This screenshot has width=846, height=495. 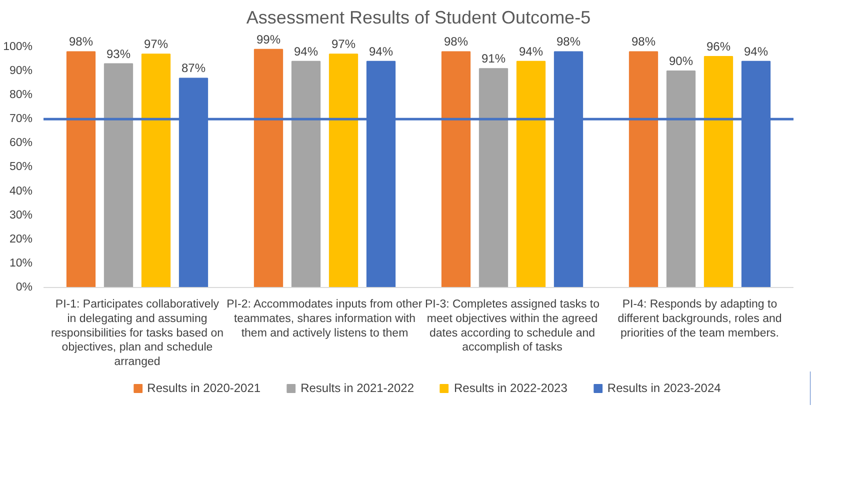 What do you see at coordinates (664, 388) in the screenshot?
I see `legend-label: Results in 2023-2024` at bounding box center [664, 388].